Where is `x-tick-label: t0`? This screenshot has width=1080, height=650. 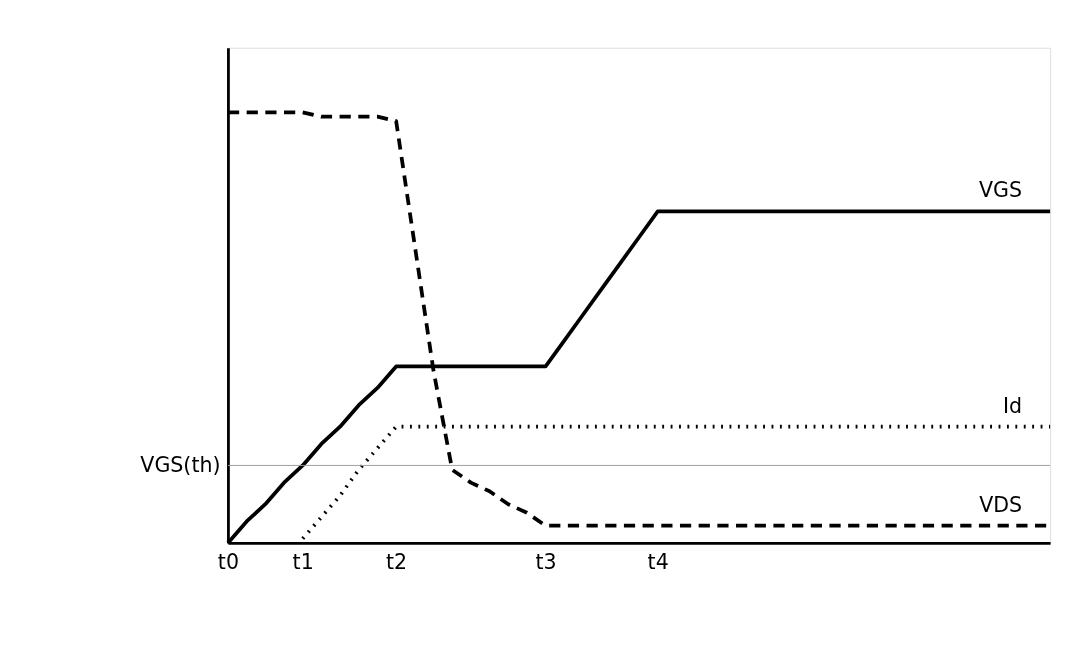
x-tick-label: t0 is located at coordinates (228, 561).